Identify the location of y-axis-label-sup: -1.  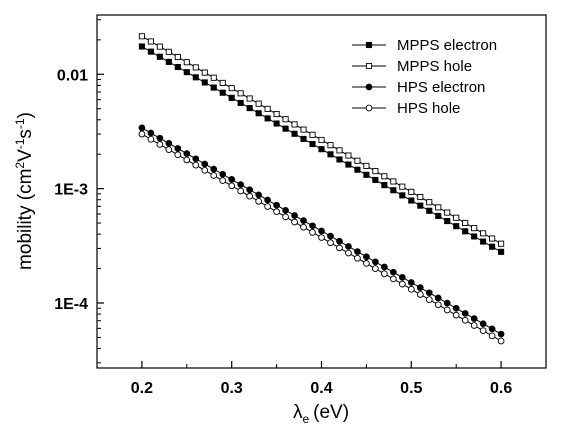
(20, 143).